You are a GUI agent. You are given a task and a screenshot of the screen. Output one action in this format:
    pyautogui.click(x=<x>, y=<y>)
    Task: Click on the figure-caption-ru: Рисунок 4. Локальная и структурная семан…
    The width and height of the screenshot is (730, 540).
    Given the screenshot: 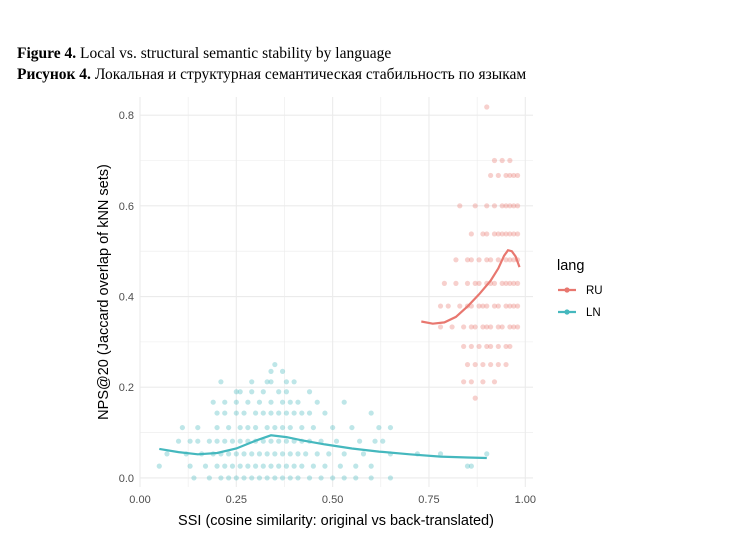 What is the action you would take?
    pyautogui.click(x=271, y=75)
    